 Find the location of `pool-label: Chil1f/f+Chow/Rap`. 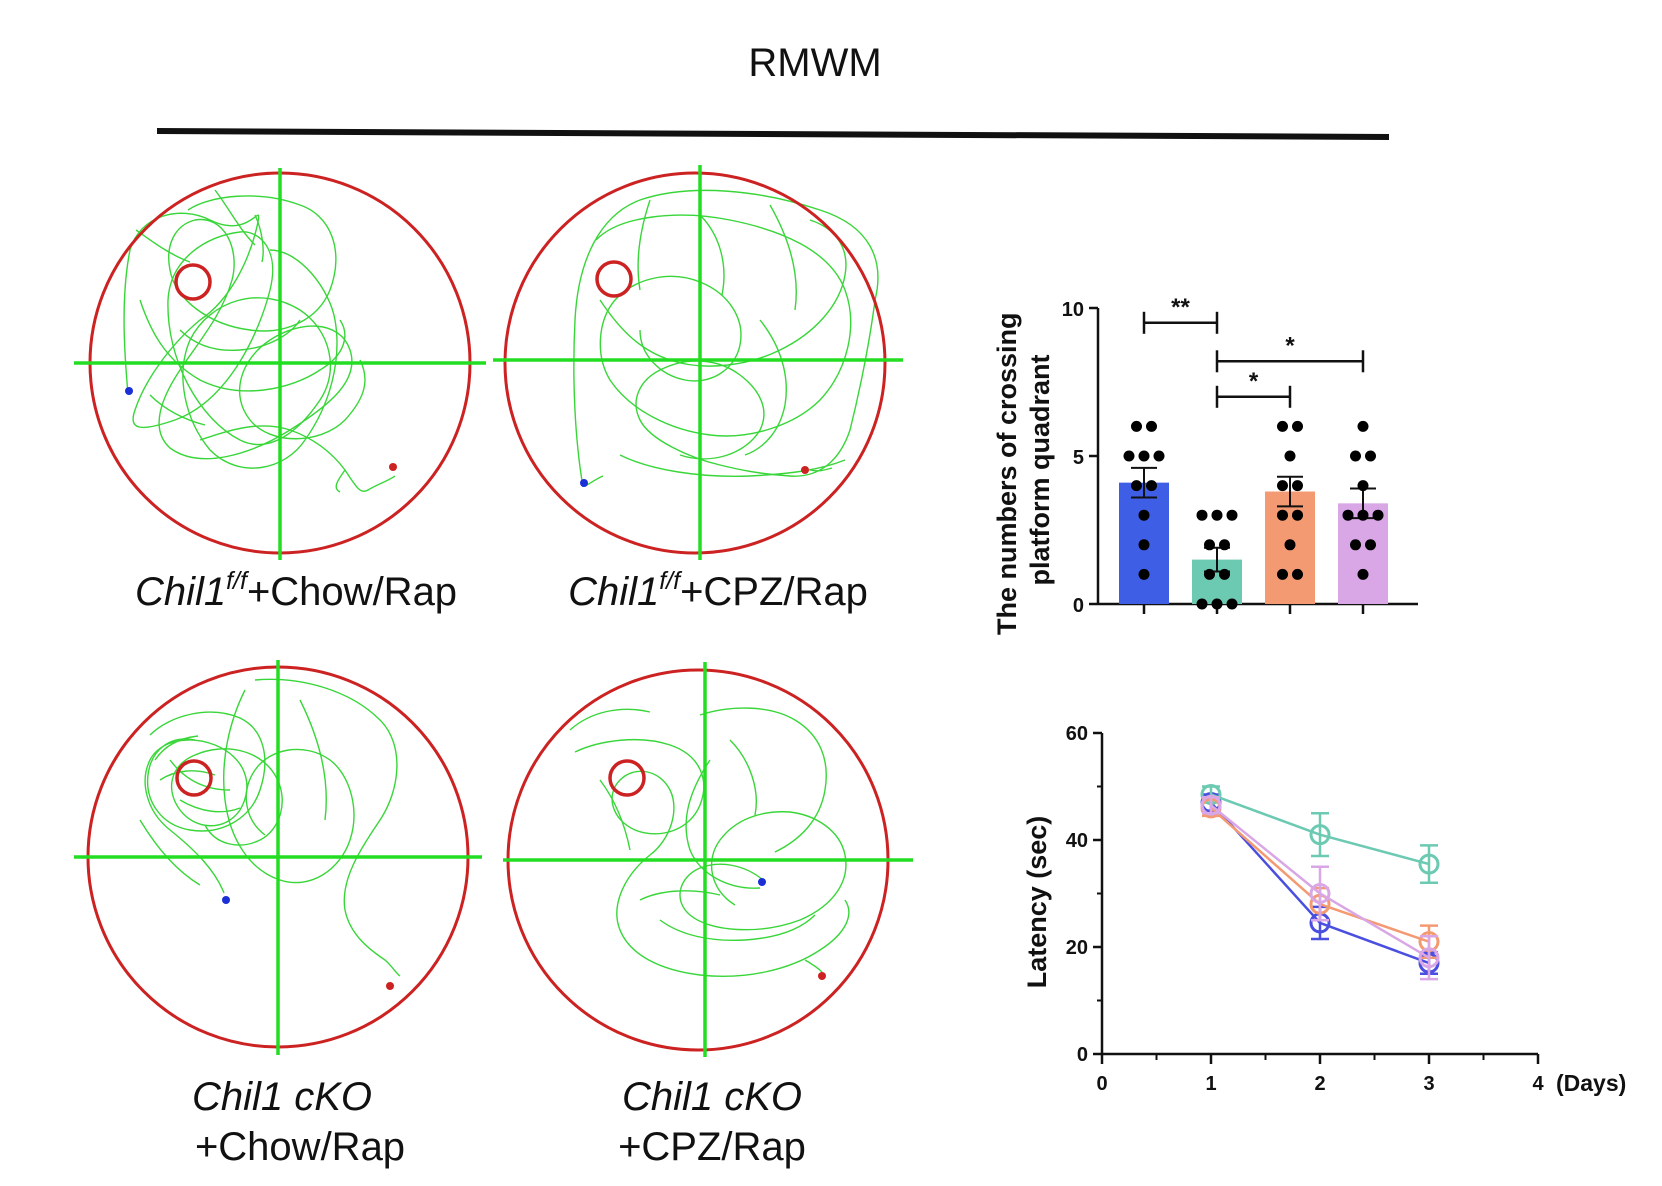

pool-label: Chil1f/f+Chow/Rap is located at coordinates (296, 590).